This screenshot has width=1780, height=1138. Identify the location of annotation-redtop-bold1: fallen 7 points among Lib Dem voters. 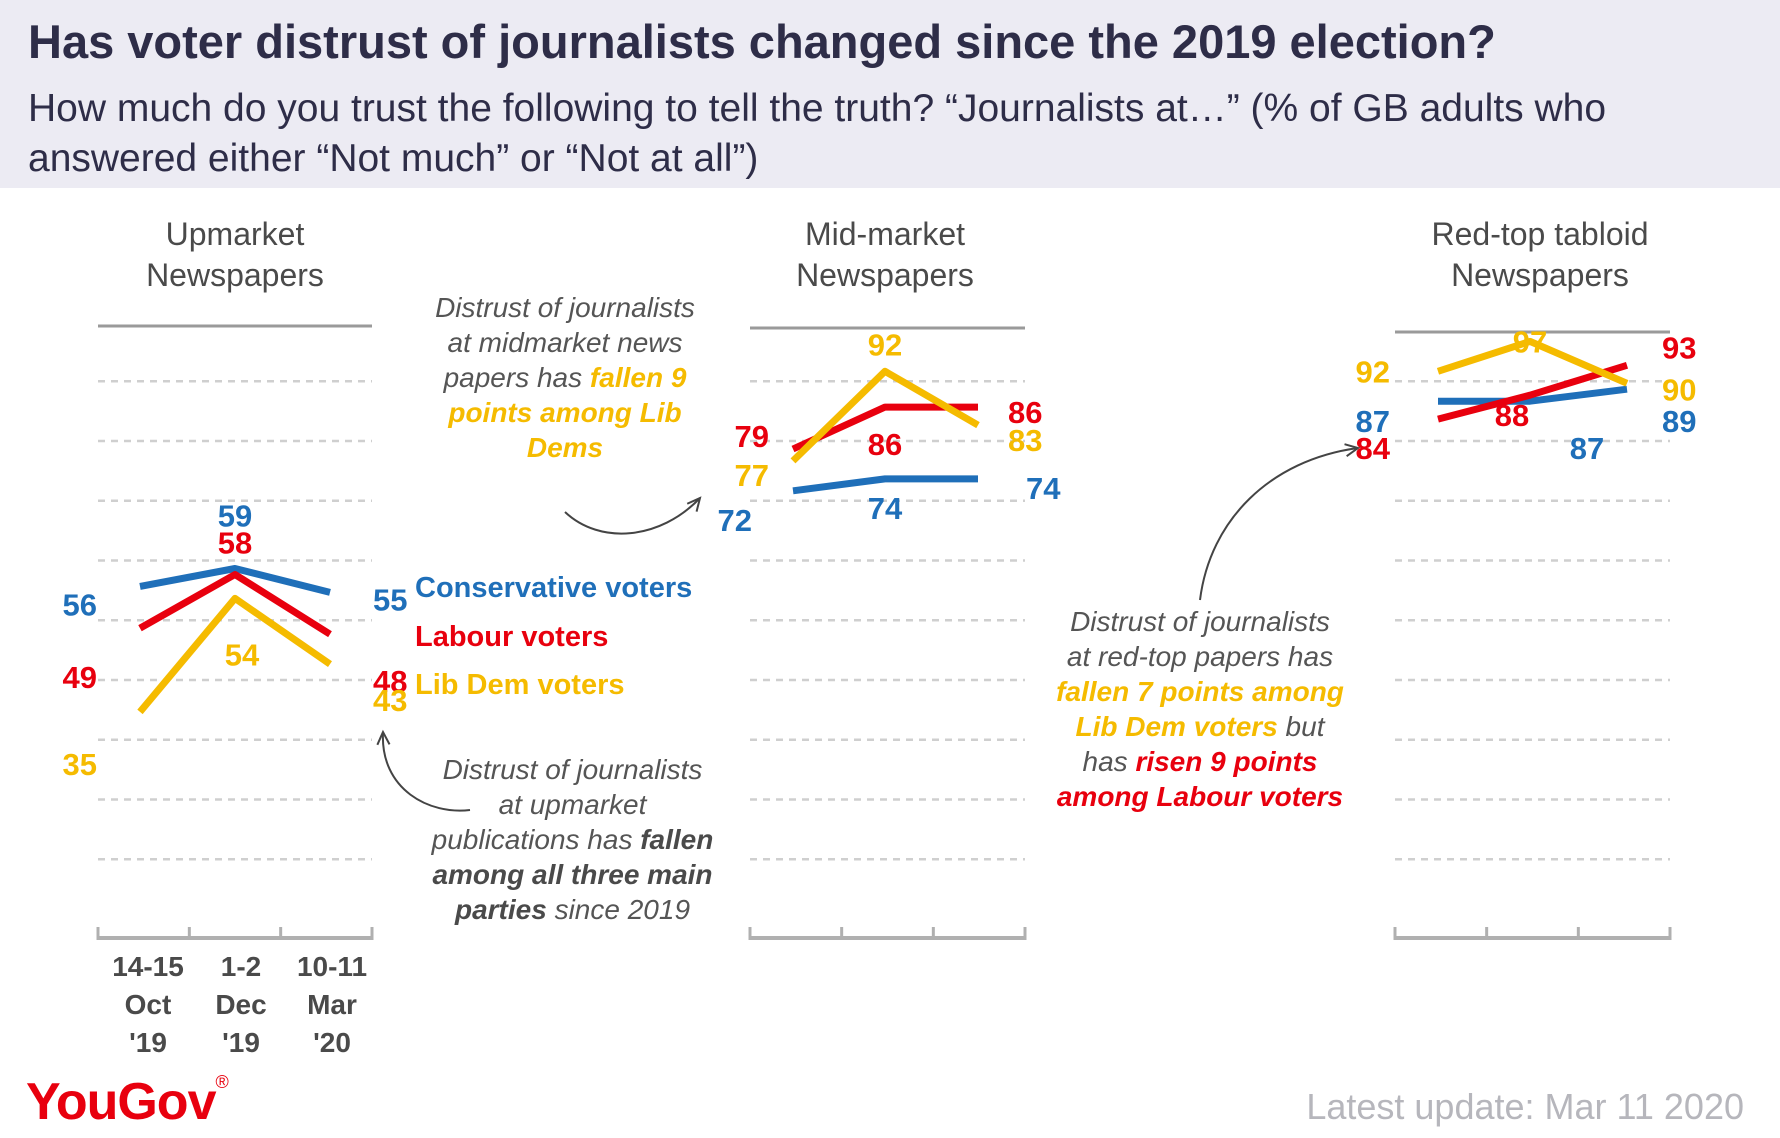
(1200, 709).